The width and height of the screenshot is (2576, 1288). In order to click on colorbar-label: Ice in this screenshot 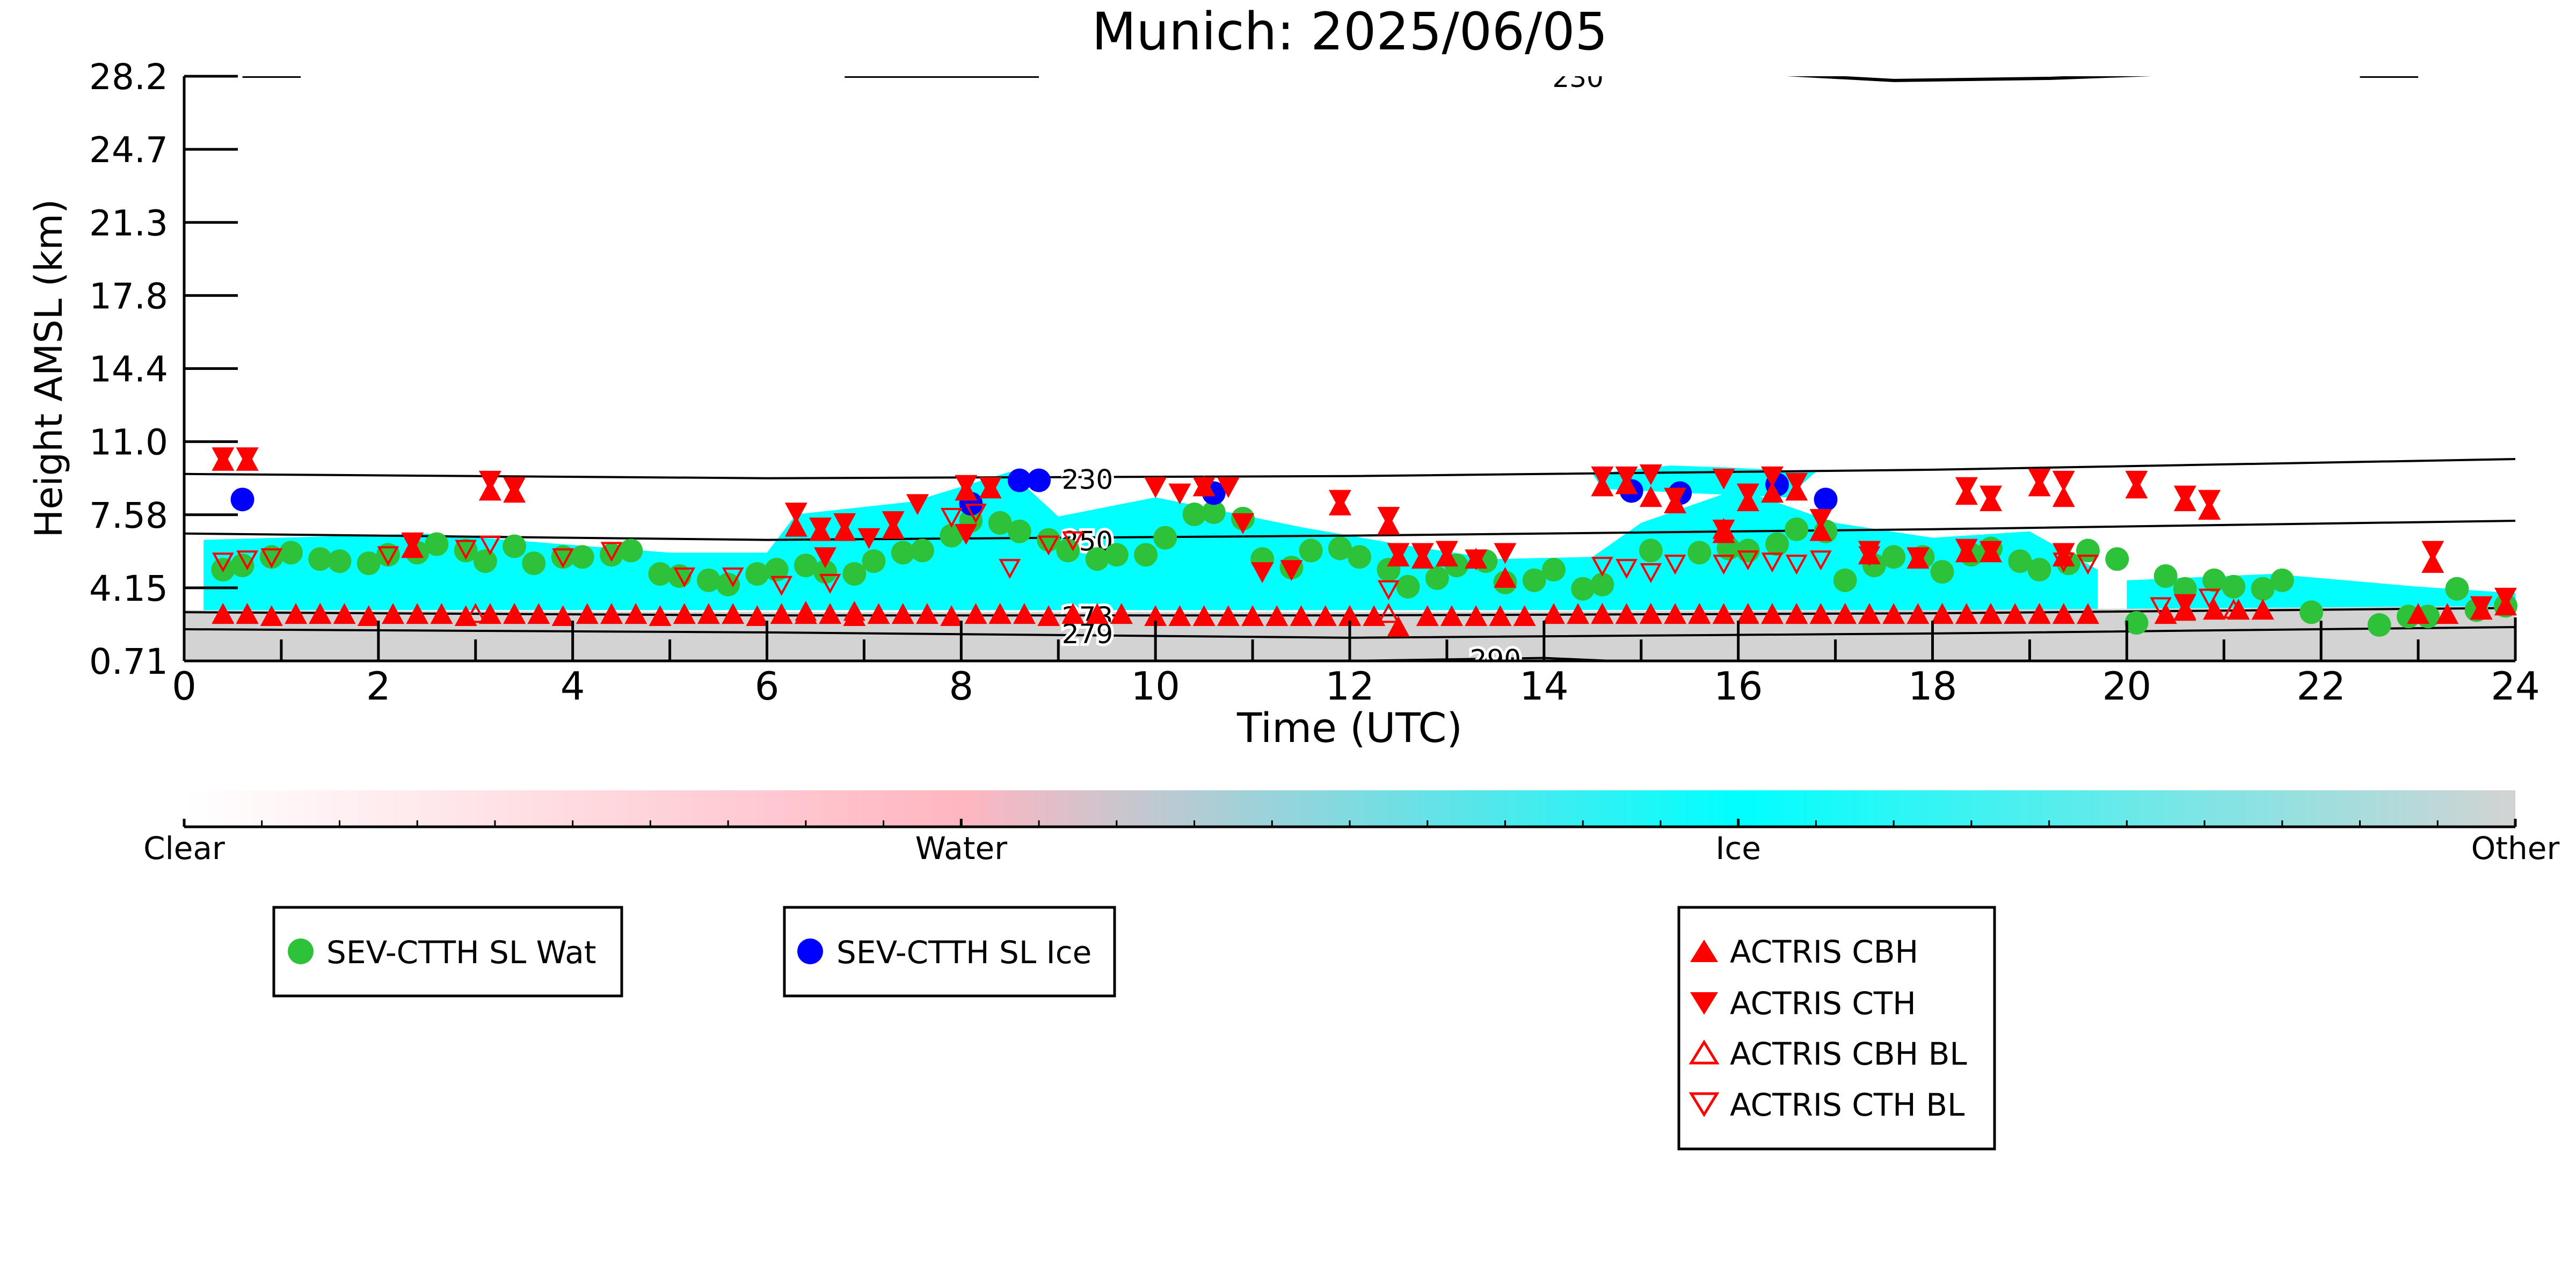, I will do `click(1738, 848)`.